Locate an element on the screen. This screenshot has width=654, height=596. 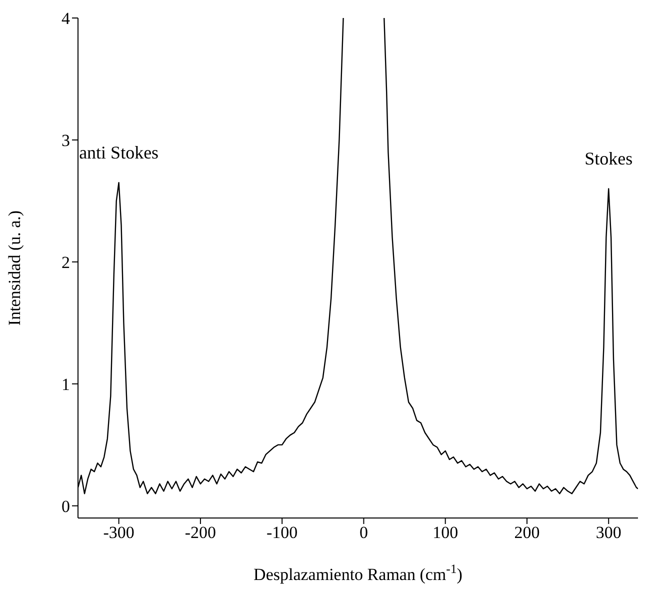
y-tick-label: 2 is located at coordinates (66, 262).